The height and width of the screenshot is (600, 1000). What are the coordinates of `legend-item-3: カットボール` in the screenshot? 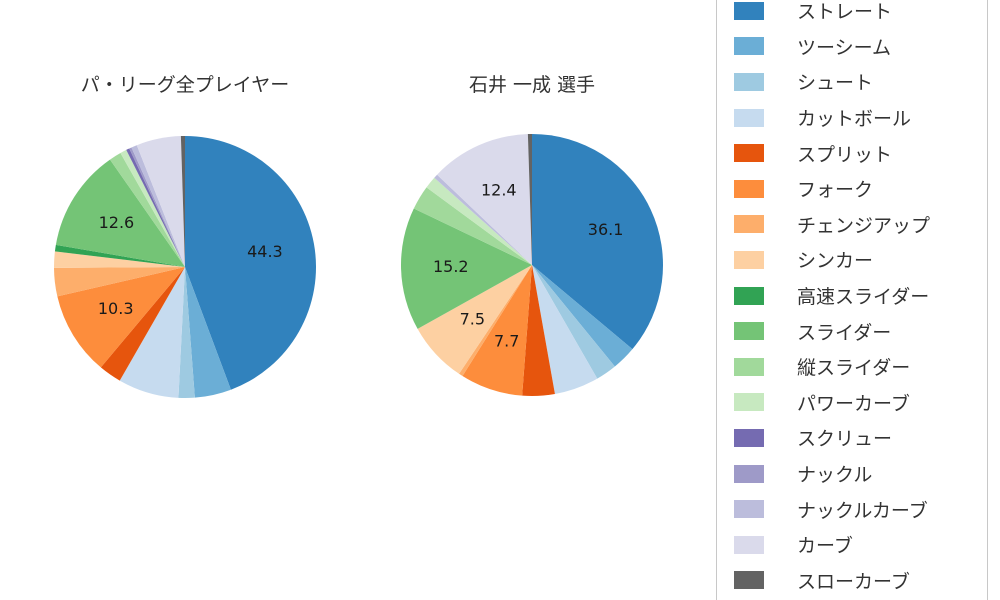 It's located at (852, 118).